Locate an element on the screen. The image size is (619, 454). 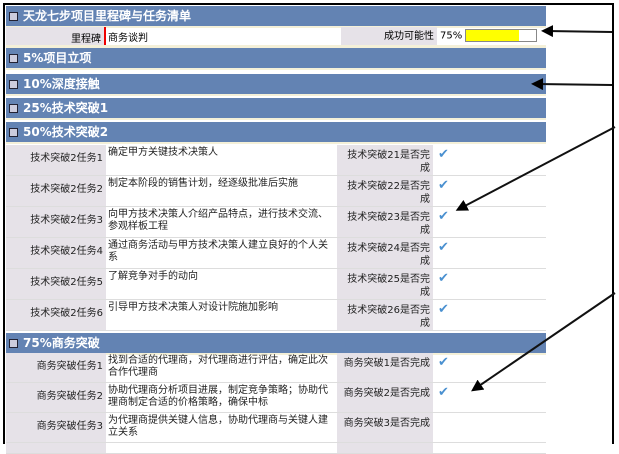
arrow-section is located at coordinates (572, 84).